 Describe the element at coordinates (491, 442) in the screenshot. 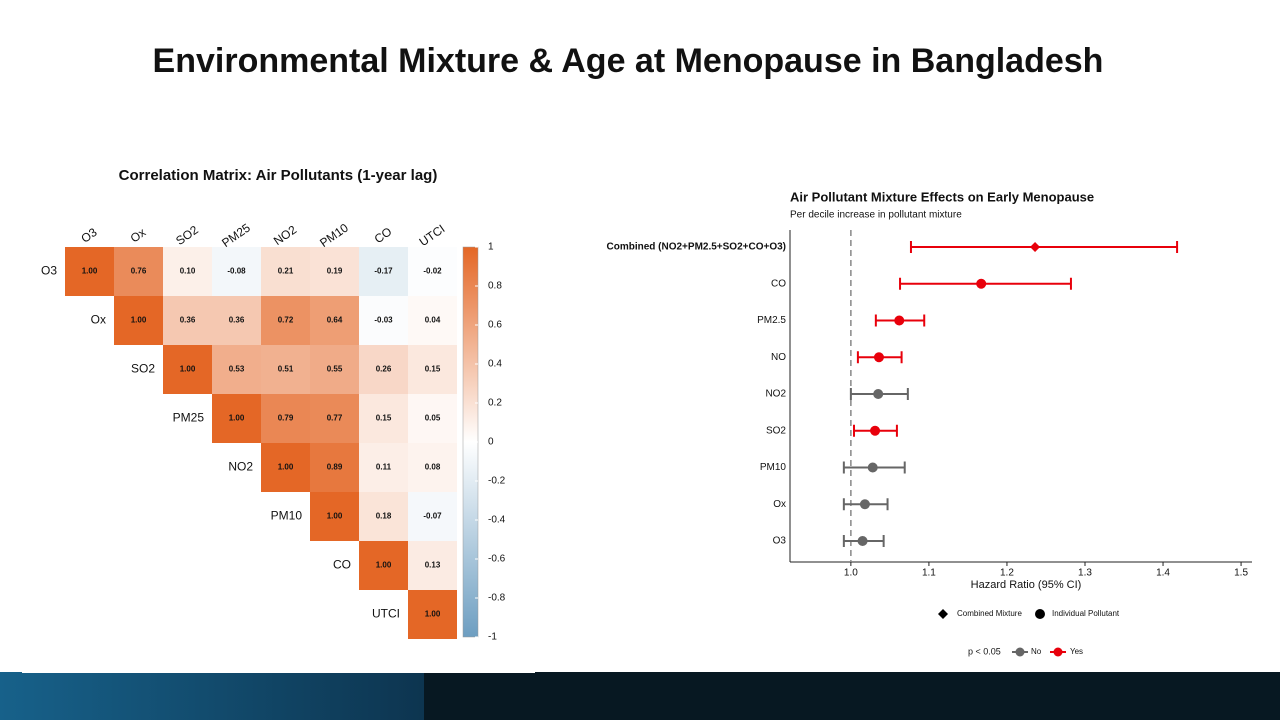

I see `colorbar-tick-label: 0` at that location.